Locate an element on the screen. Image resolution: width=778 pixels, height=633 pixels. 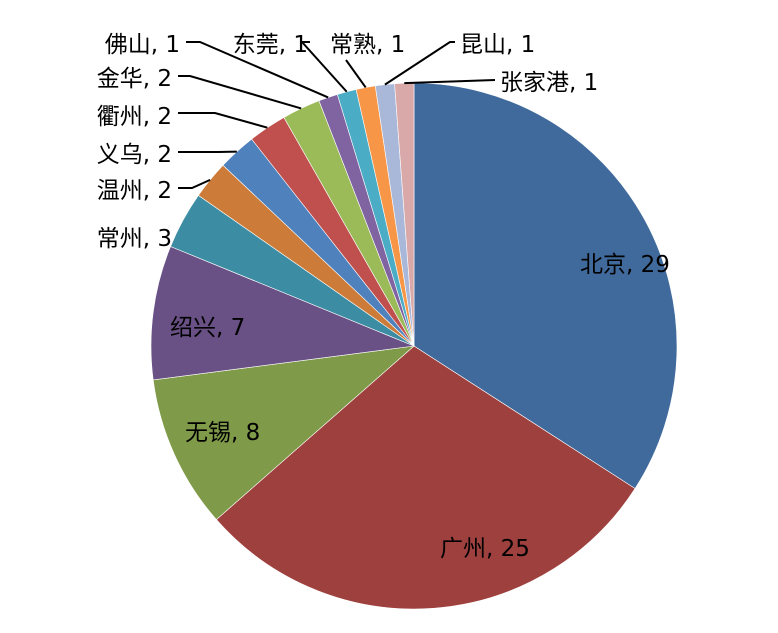
data-label-3: 绍兴, 7 is located at coordinates (207, 328).